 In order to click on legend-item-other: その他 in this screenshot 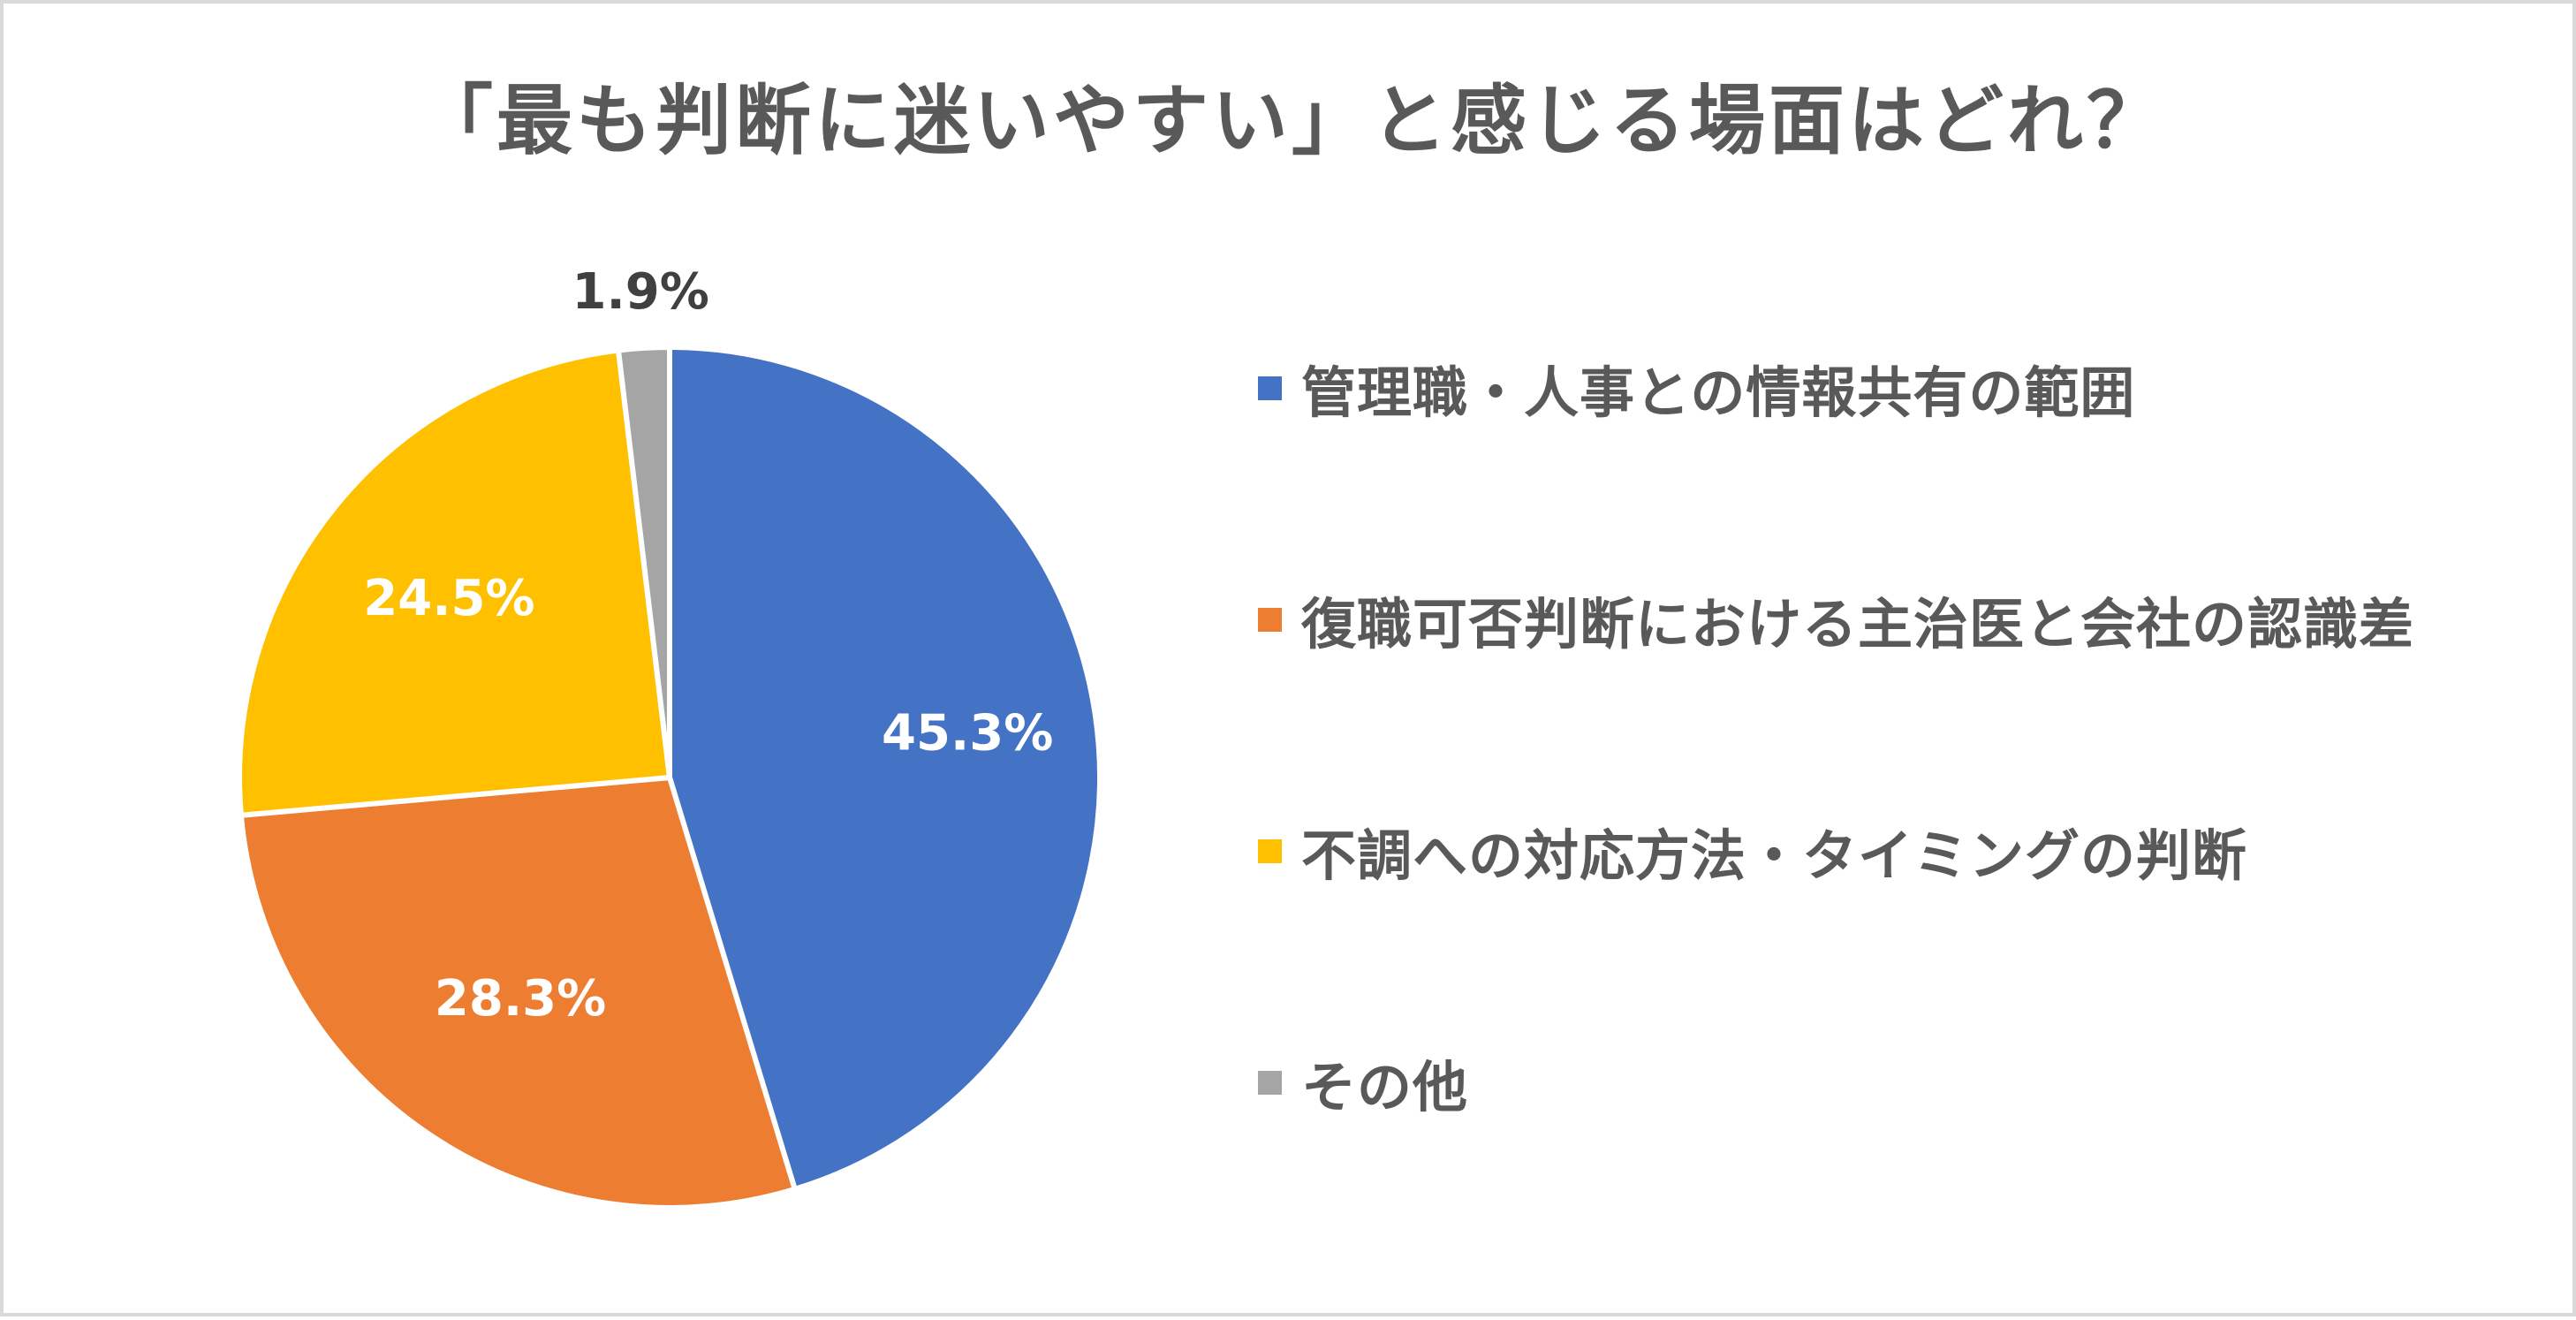, I will do `click(1363, 1083)`.